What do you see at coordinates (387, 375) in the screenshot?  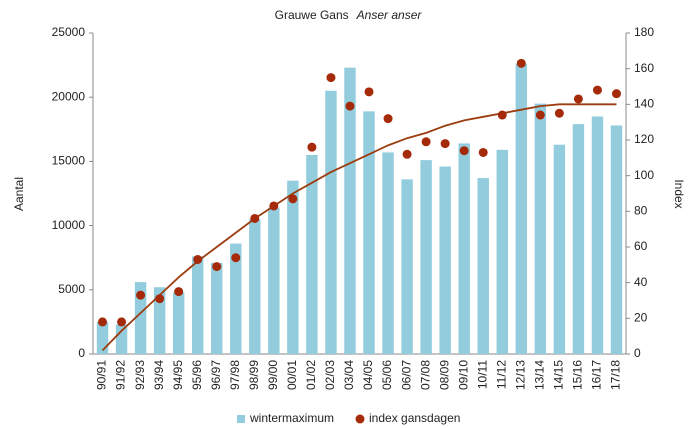 I see `x-tick-label: 05/06` at bounding box center [387, 375].